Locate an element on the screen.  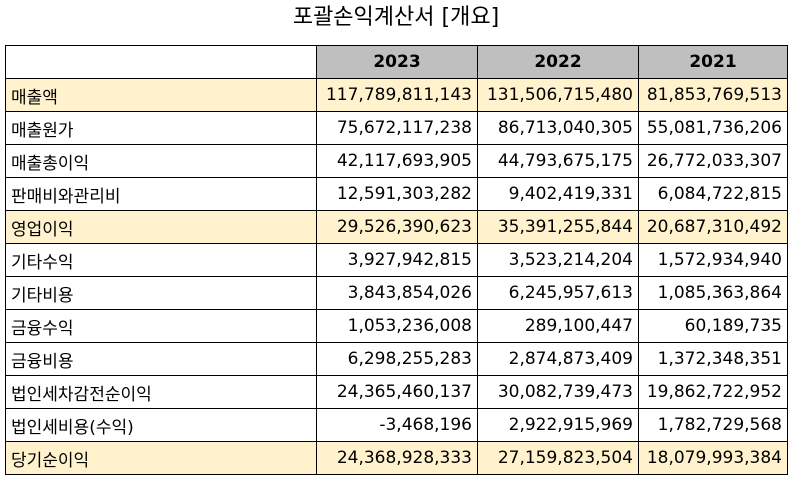
value-cell: -3,468,196 is located at coordinates (397, 425).